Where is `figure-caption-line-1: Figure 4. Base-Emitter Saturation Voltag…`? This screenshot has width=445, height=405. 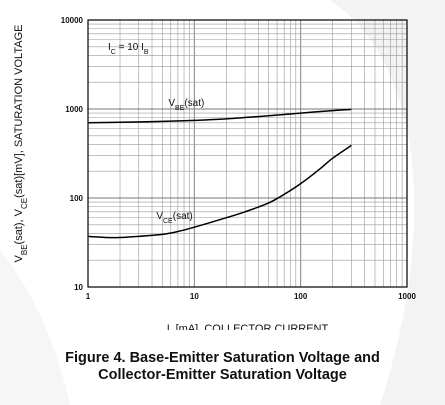
figure-caption-line-1: Figure 4. Base-Emitter Saturation Voltag… is located at coordinates (222, 358).